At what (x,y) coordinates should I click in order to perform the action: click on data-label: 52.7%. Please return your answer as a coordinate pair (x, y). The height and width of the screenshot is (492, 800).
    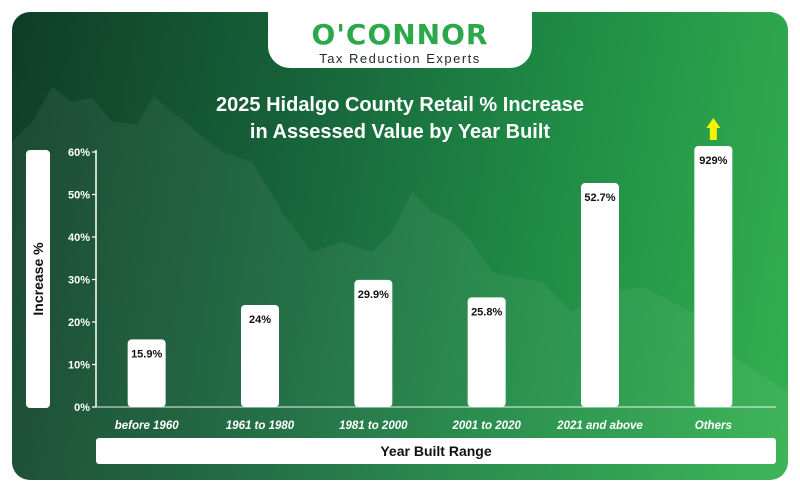
    Looking at the image, I should click on (599, 198).